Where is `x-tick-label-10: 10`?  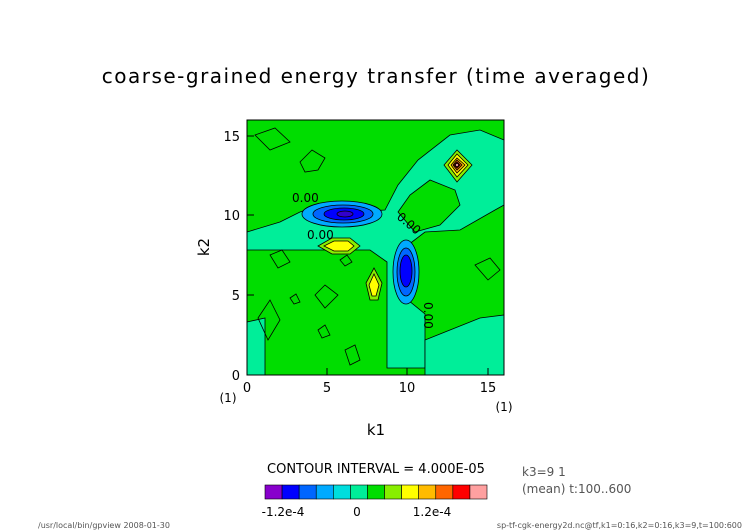
x-tick-label-10: 10 is located at coordinates (407, 388).